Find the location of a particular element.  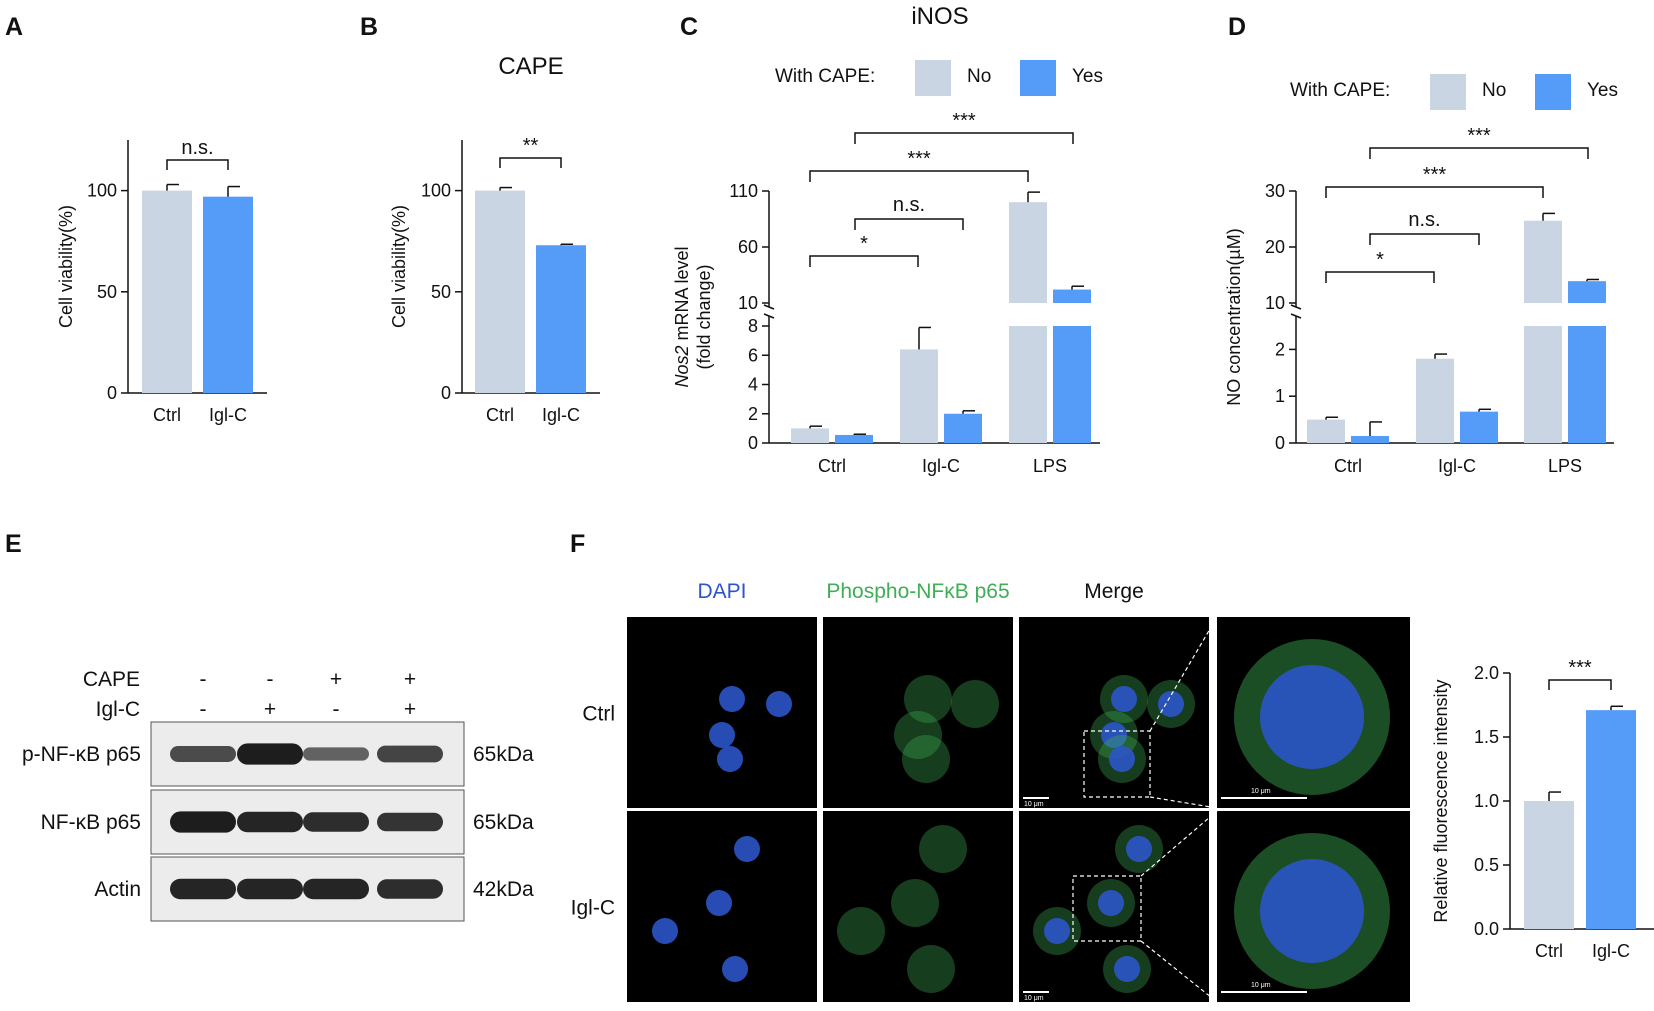

channel-label: Merge is located at coordinates (1114, 591).